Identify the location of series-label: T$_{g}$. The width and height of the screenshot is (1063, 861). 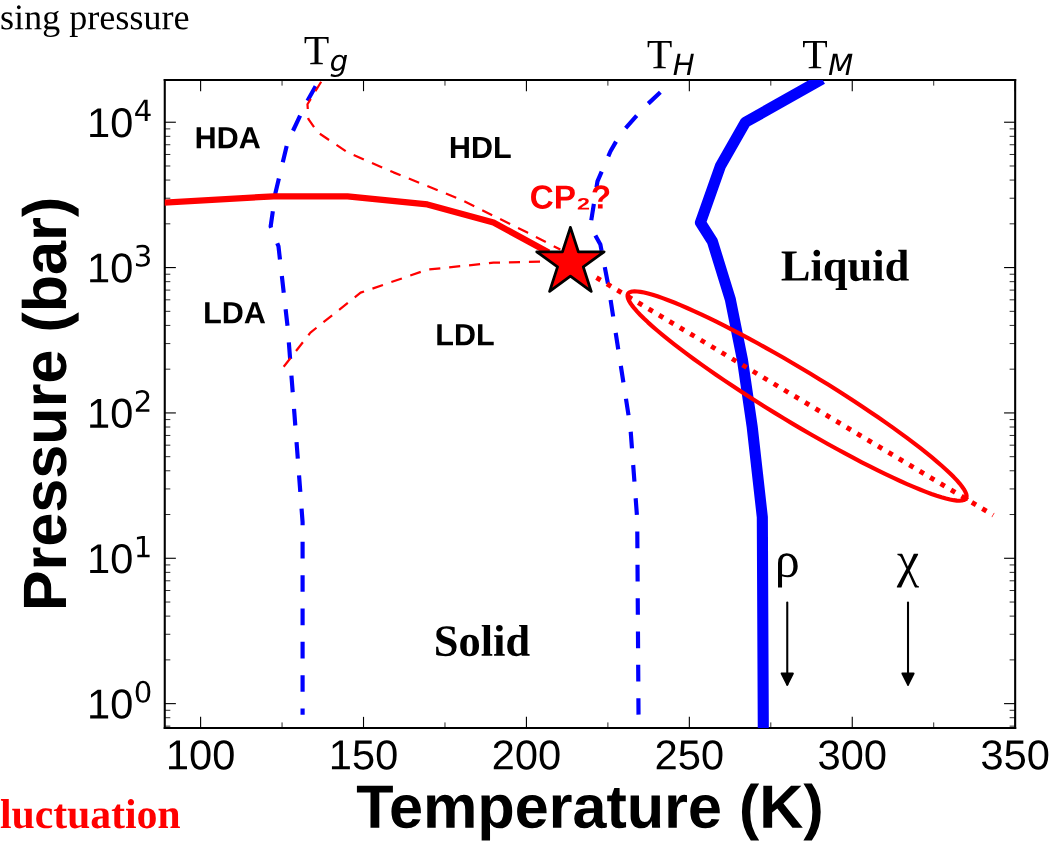
(326, 57).